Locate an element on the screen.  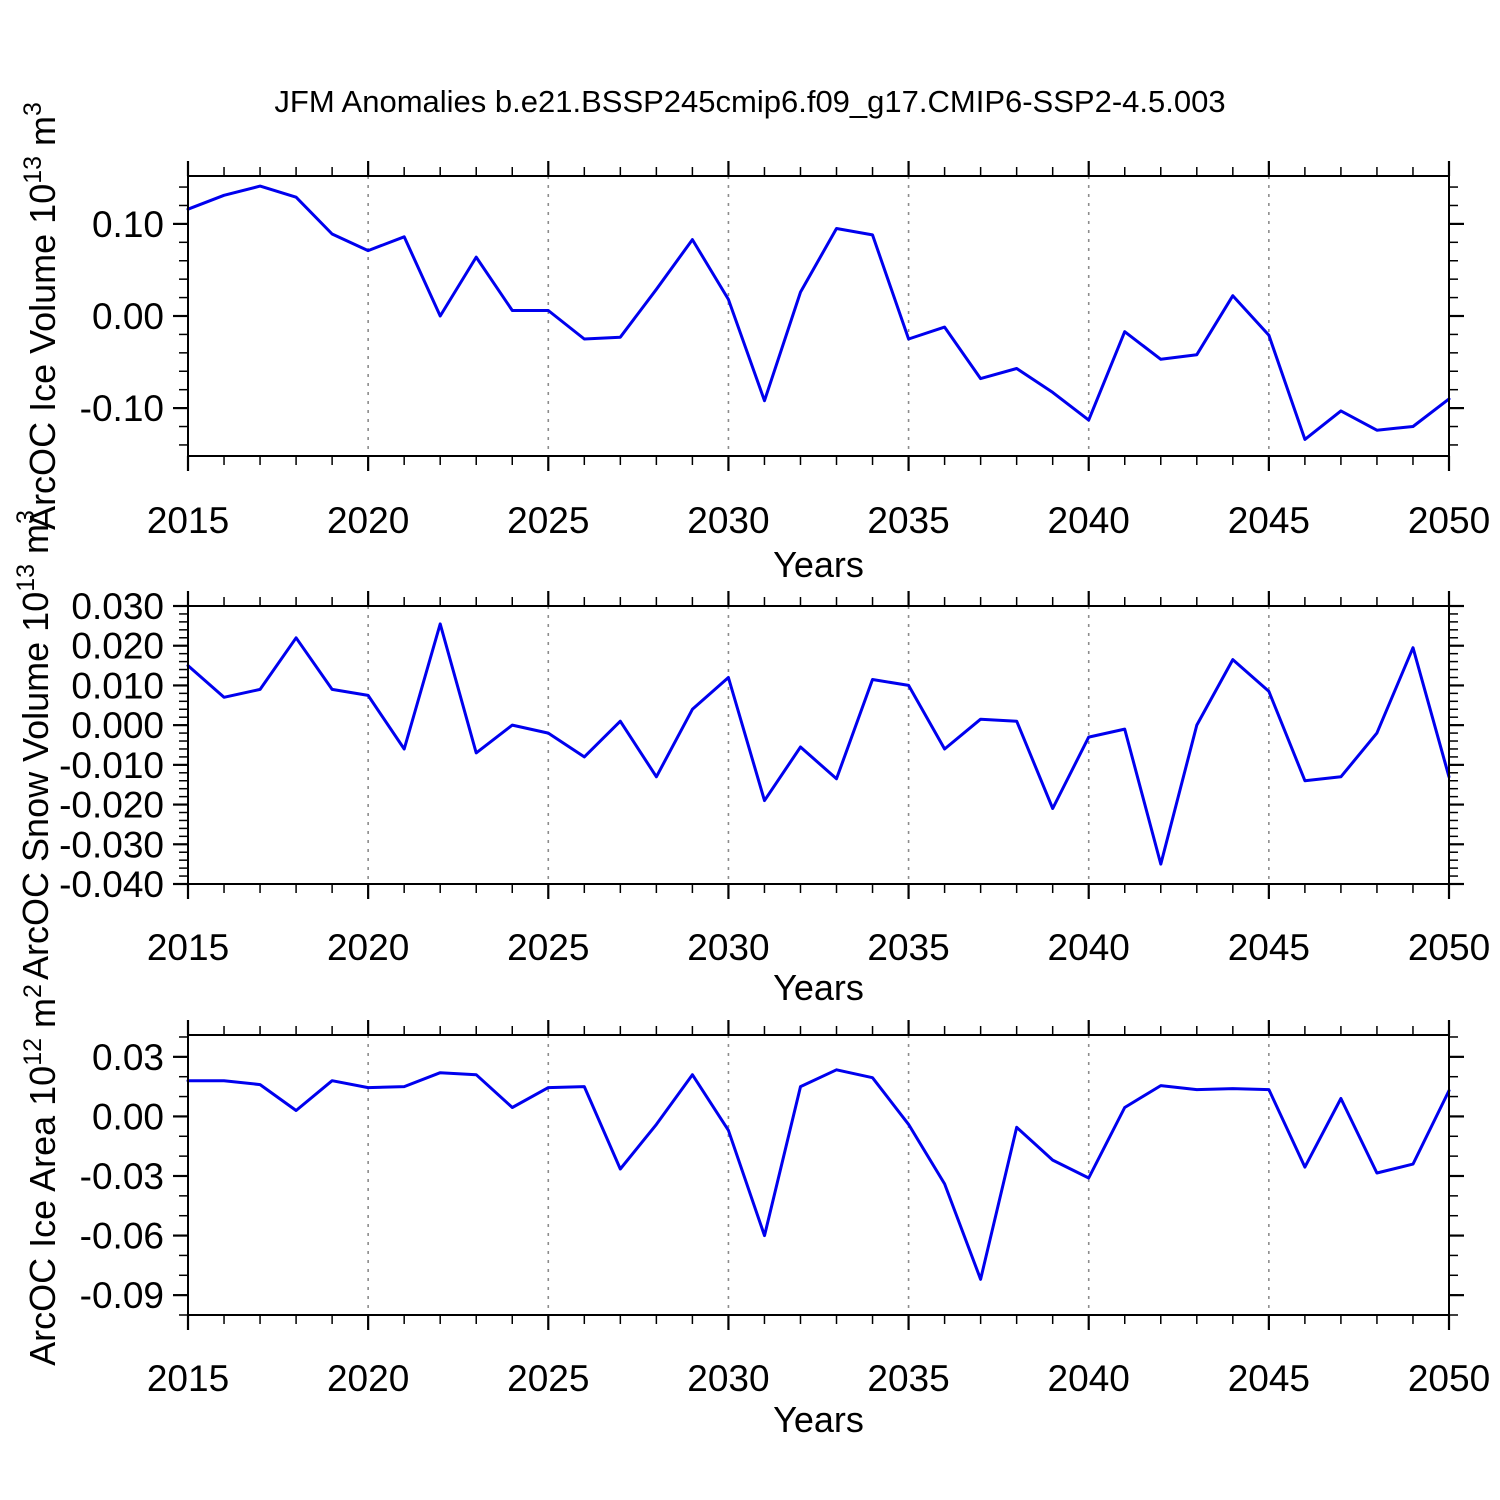
y-axis-title: ArcOC Ice Area 1012 m2 is located at coordinates (41, 1175).